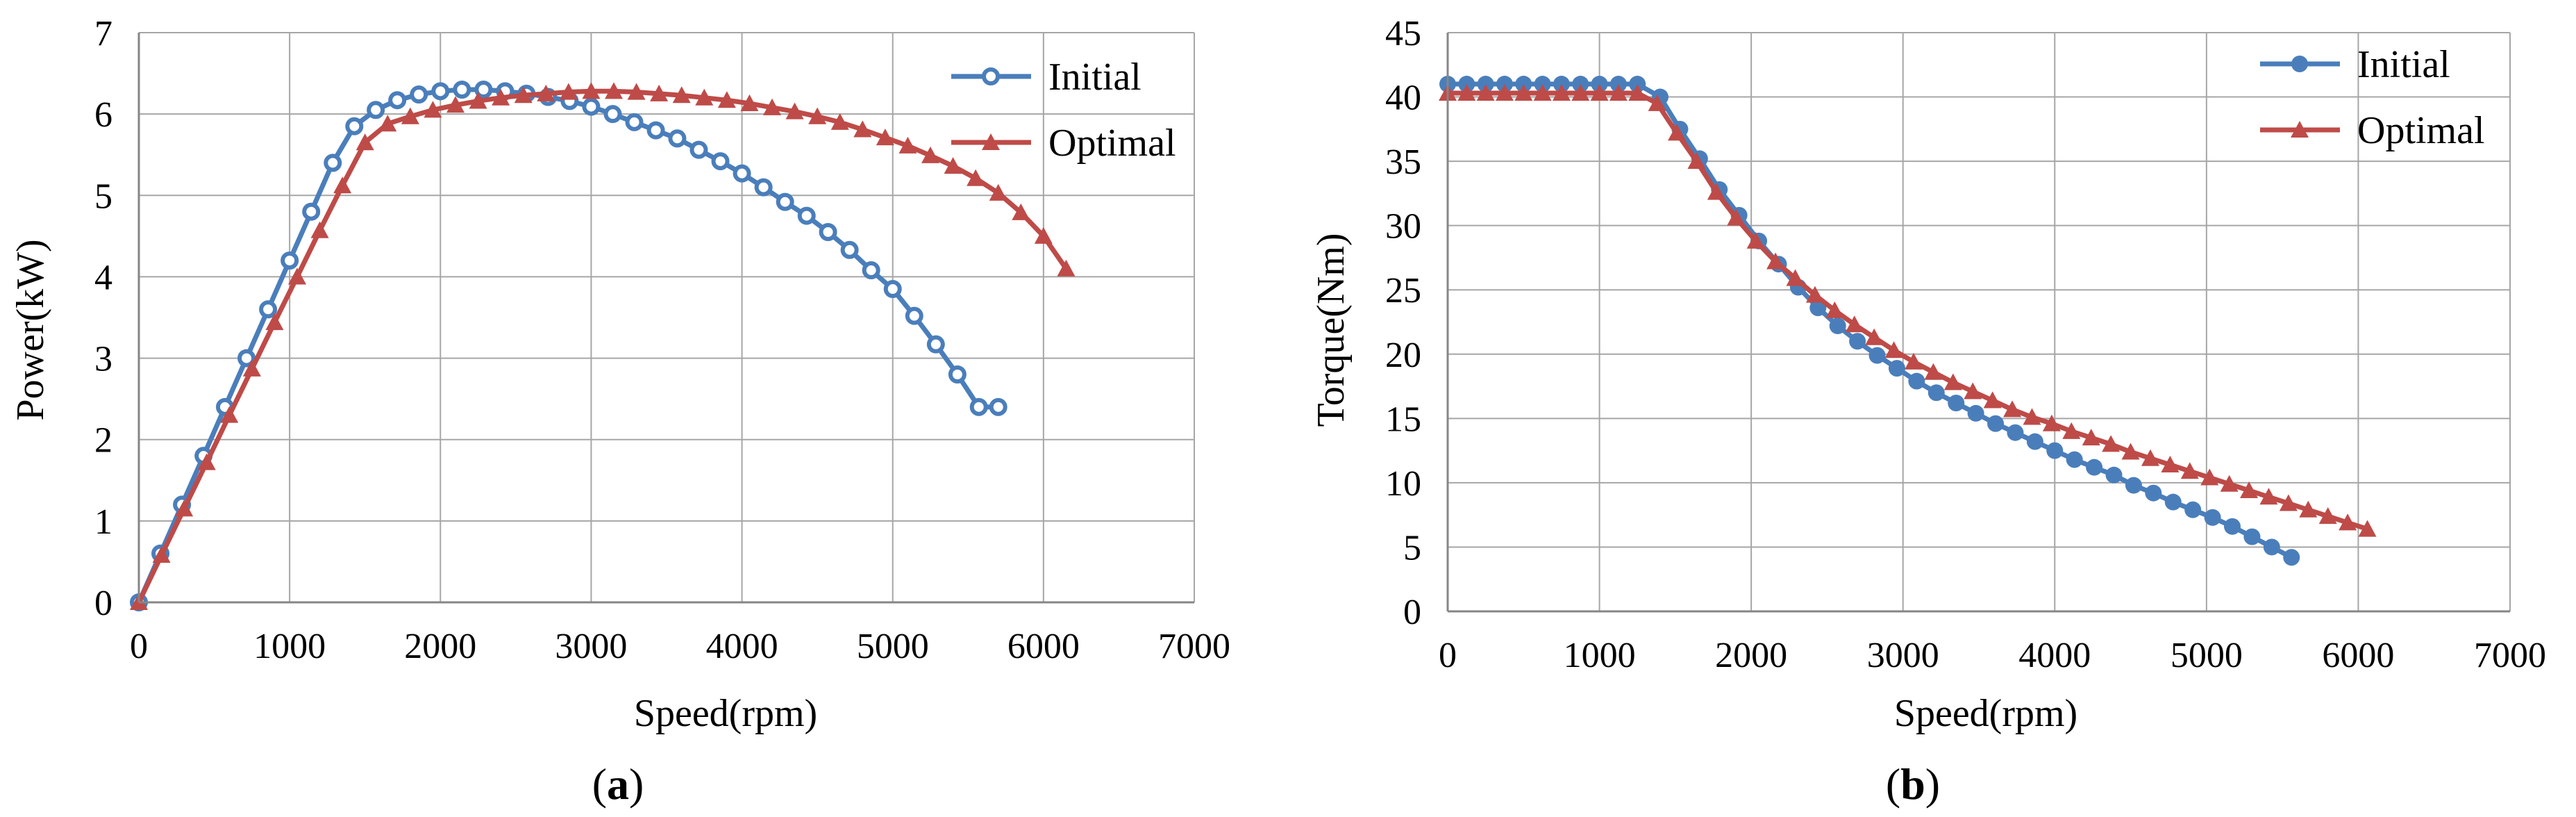 The image size is (2576, 817). I want to click on power-chart-x-tick-label: 5000, so click(893, 646).